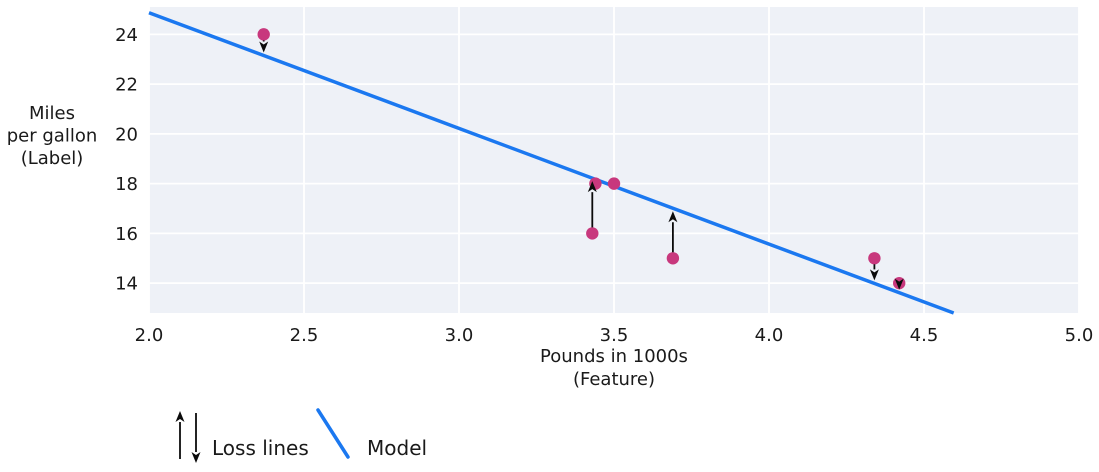 Image resolution: width=1099 pixels, height=472 pixels. Describe the element at coordinates (614, 379) in the screenshot. I see `x-axis-title-line-2: (Feature)` at that location.